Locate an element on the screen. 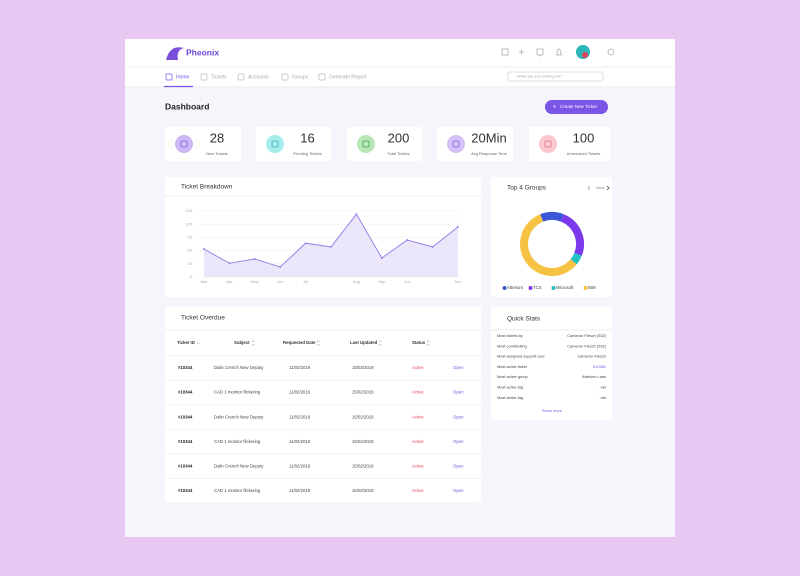  column-header: Ticket ID is located at coordinates (186, 342).